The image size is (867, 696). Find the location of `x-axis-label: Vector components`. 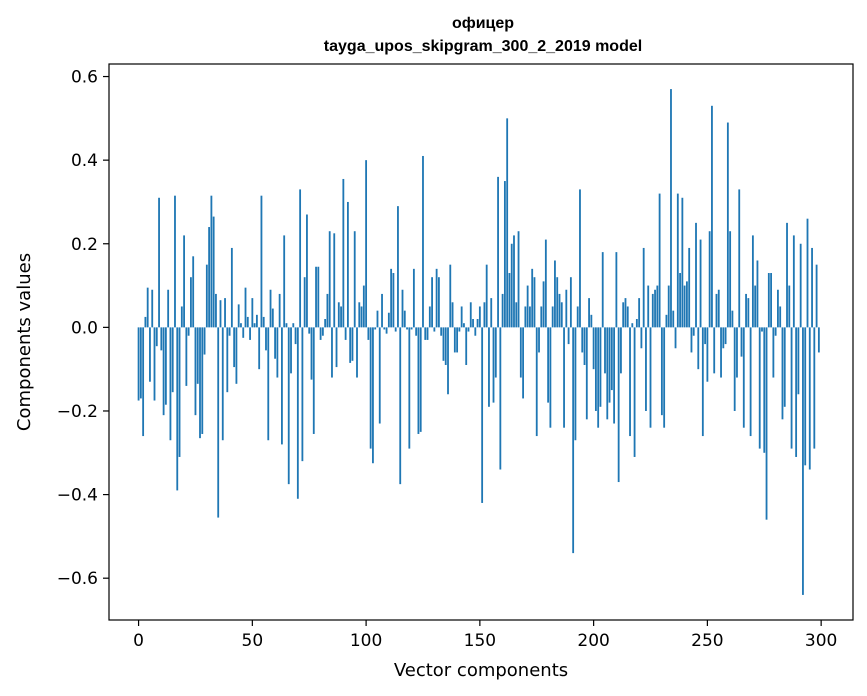

x-axis-label: Vector components is located at coordinates (481, 670).